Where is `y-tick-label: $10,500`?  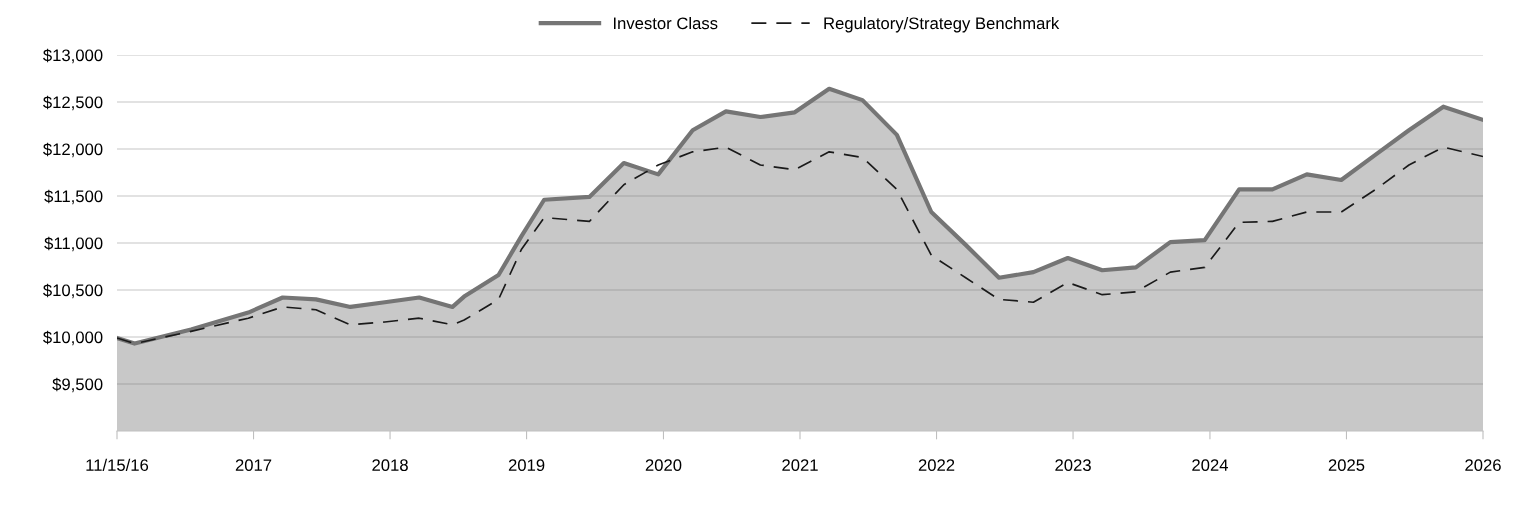 y-tick-label: $10,500 is located at coordinates (73, 291).